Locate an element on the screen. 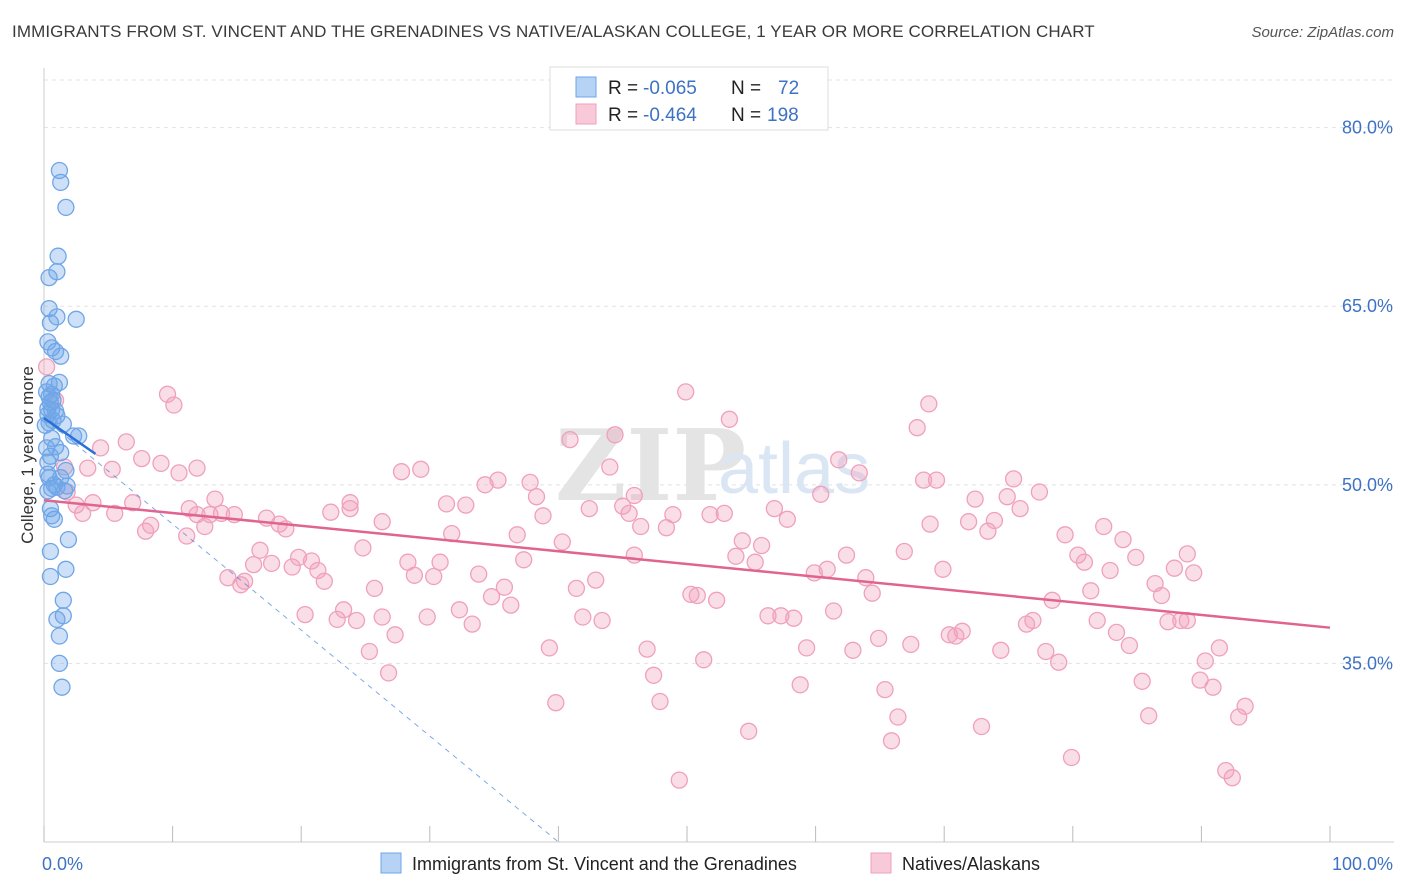 The height and width of the screenshot is (892, 1406). legend-n-value-2: 198 is located at coordinates (783, 115).